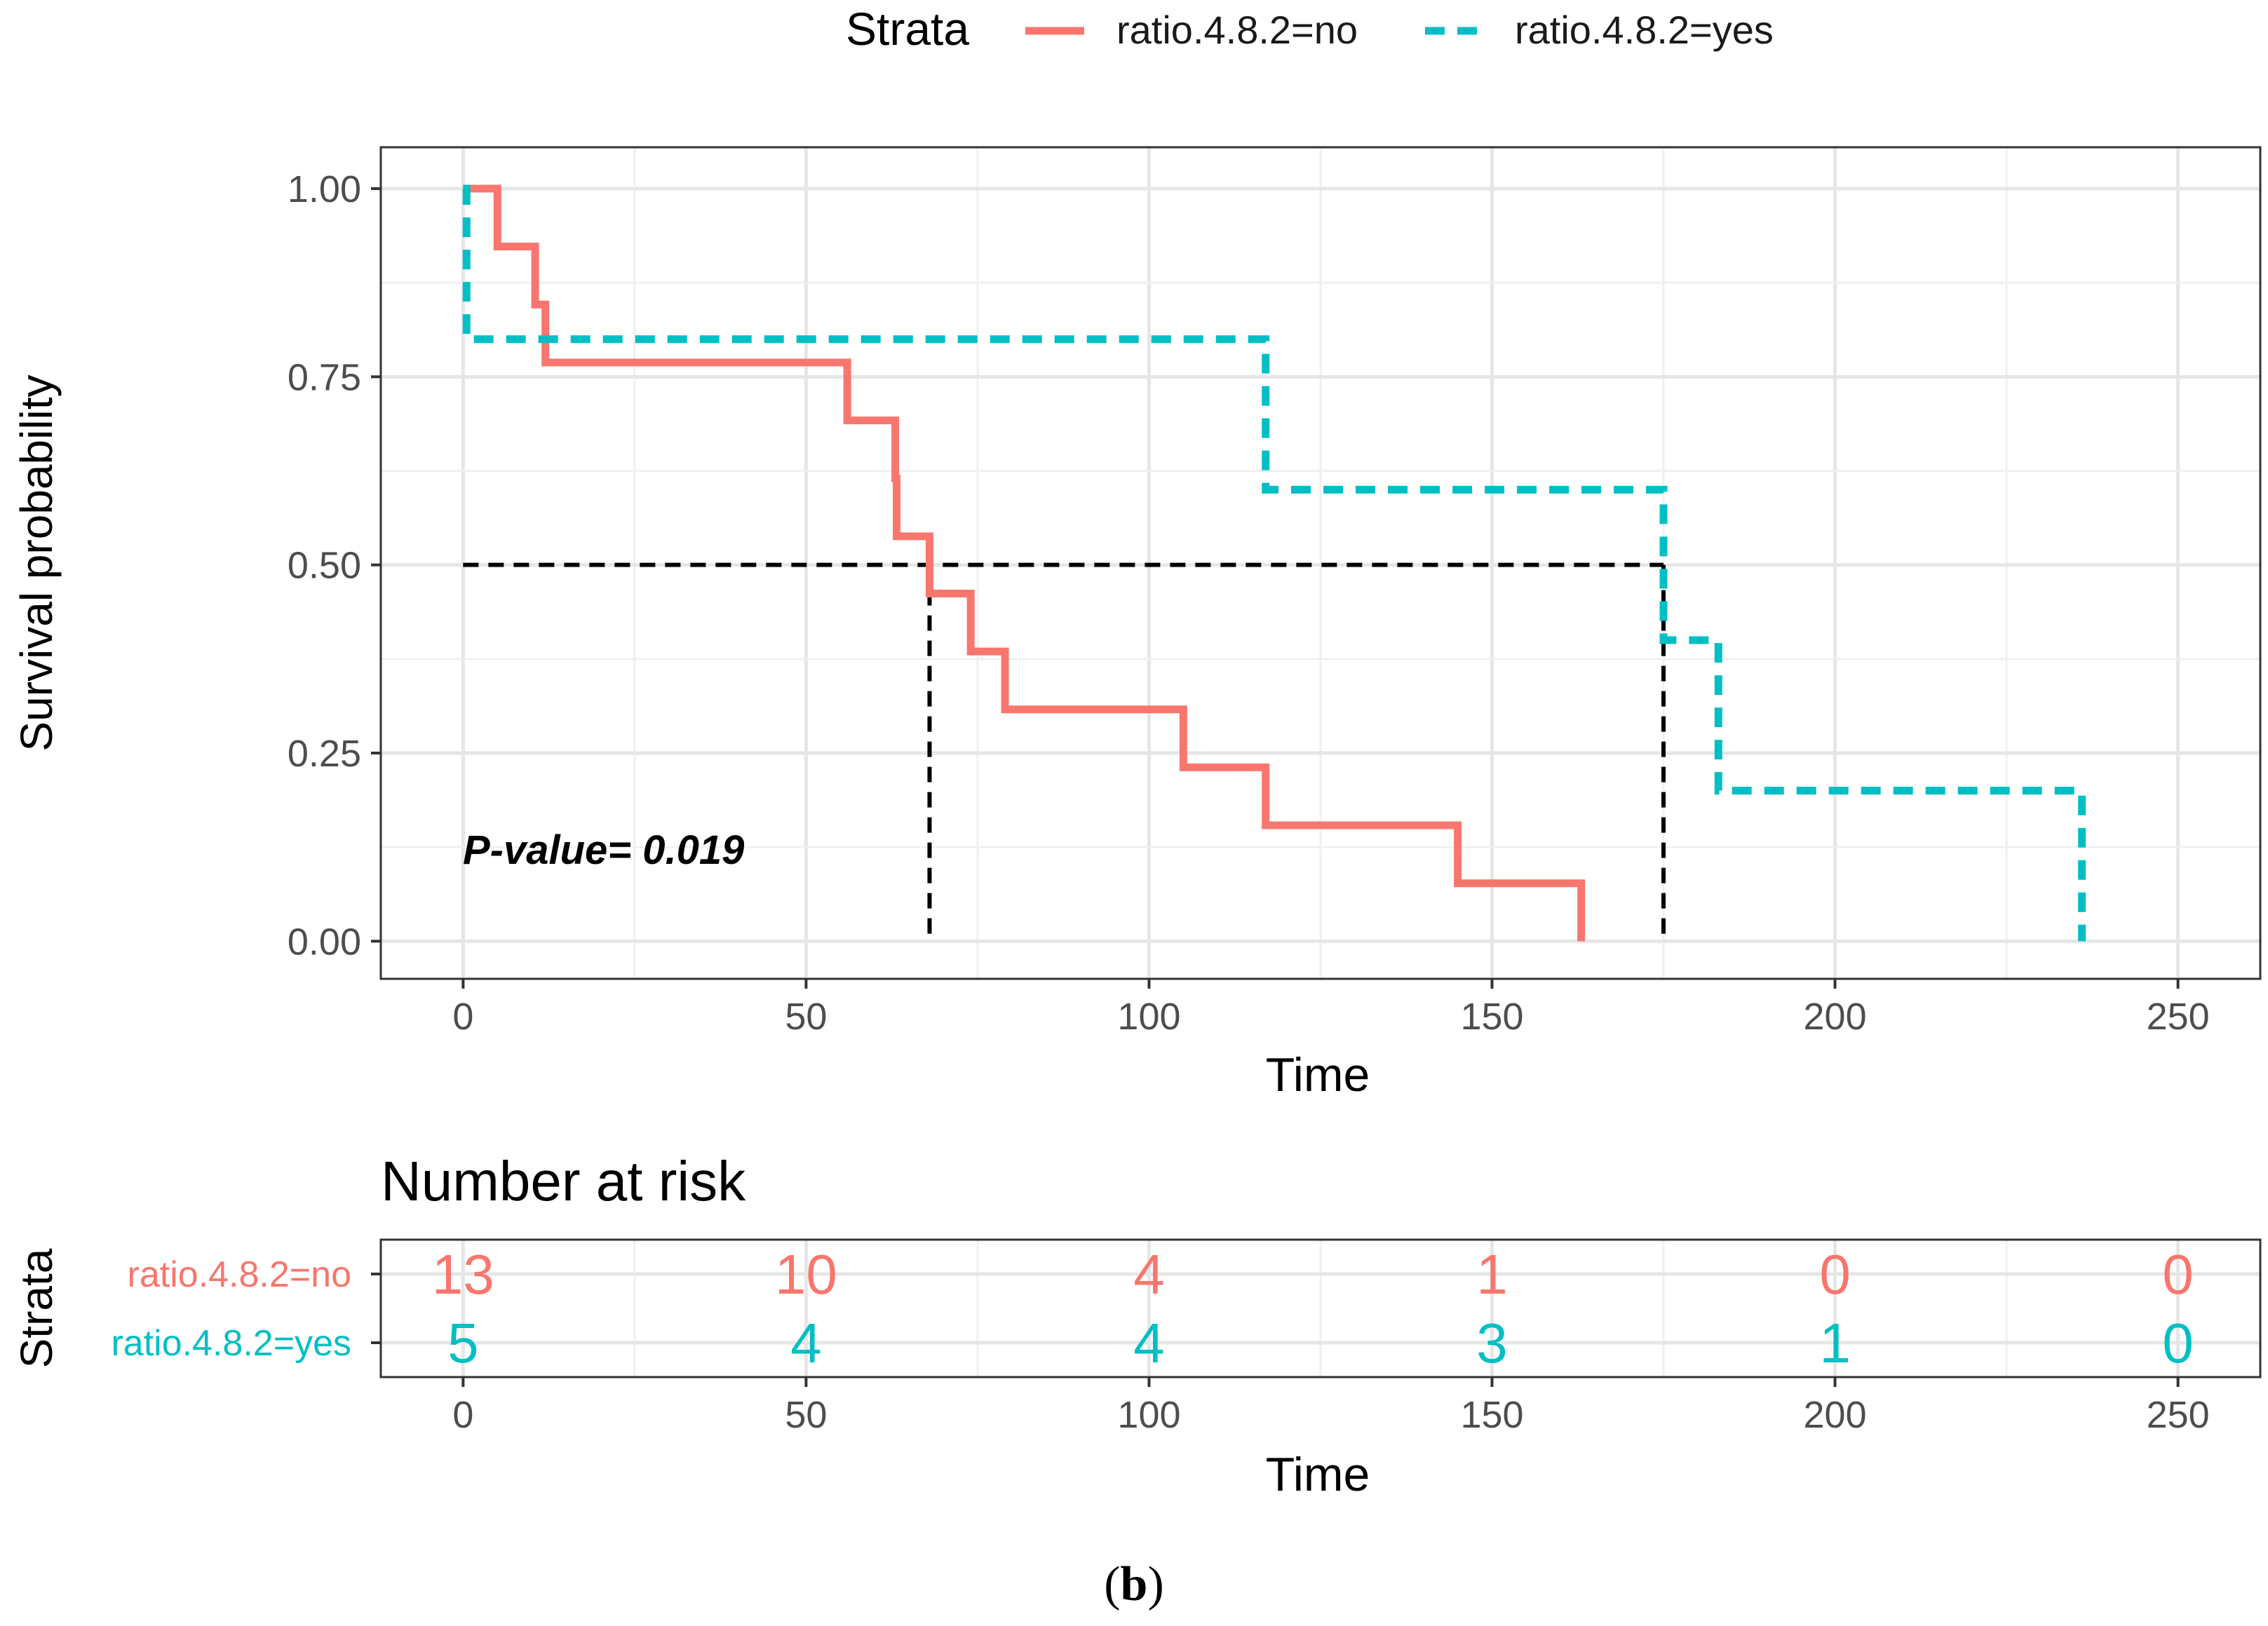 The width and height of the screenshot is (2268, 1626). Describe the element at coordinates (806, 1017) in the screenshot. I see `x-tick-label: 50` at that location.